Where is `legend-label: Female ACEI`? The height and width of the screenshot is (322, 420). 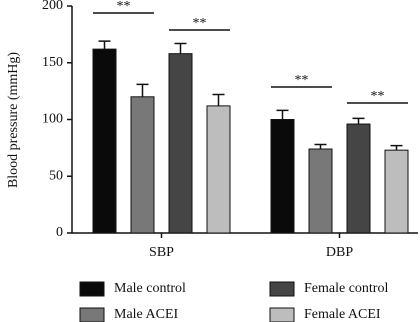 legend-label: Female ACEI is located at coordinates (342, 314).